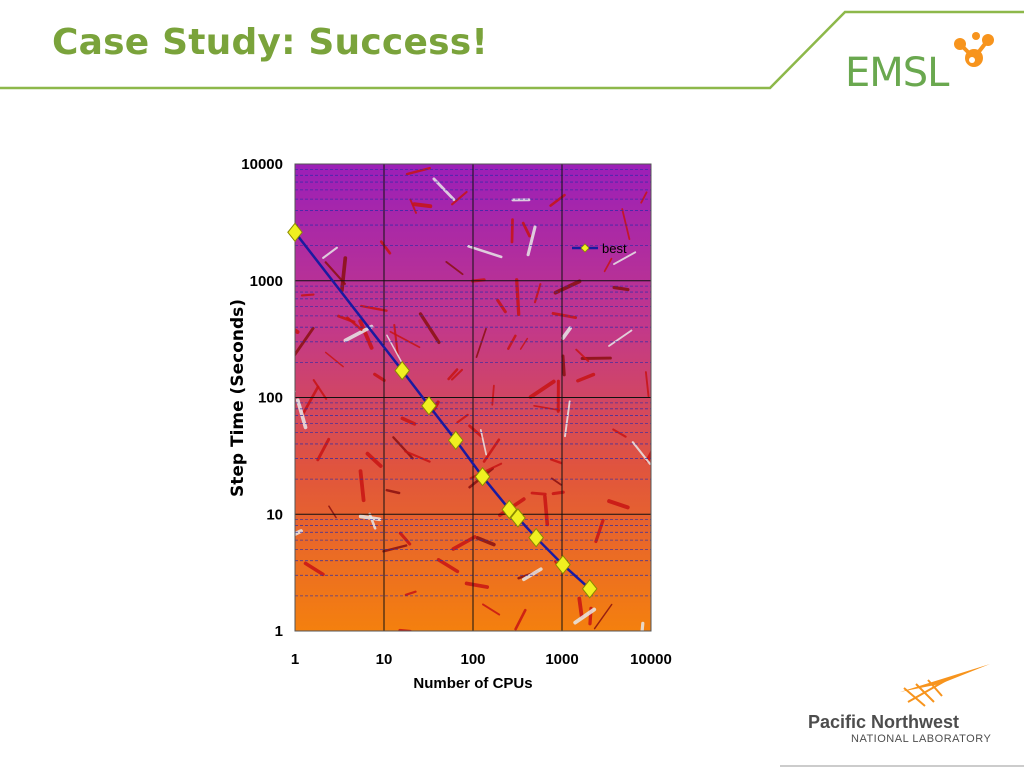 The width and height of the screenshot is (1024, 768). I want to click on y-tick-label: 10000, so click(262, 164).